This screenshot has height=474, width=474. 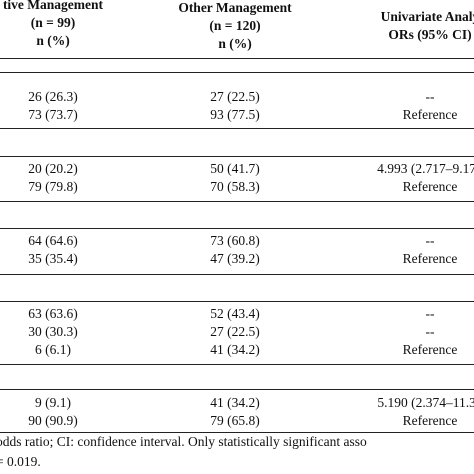 What do you see at coordinates (235, 313) in the screenshot?
I see `cell-b: 52 (43.4)` at bounding box center [235, 313].